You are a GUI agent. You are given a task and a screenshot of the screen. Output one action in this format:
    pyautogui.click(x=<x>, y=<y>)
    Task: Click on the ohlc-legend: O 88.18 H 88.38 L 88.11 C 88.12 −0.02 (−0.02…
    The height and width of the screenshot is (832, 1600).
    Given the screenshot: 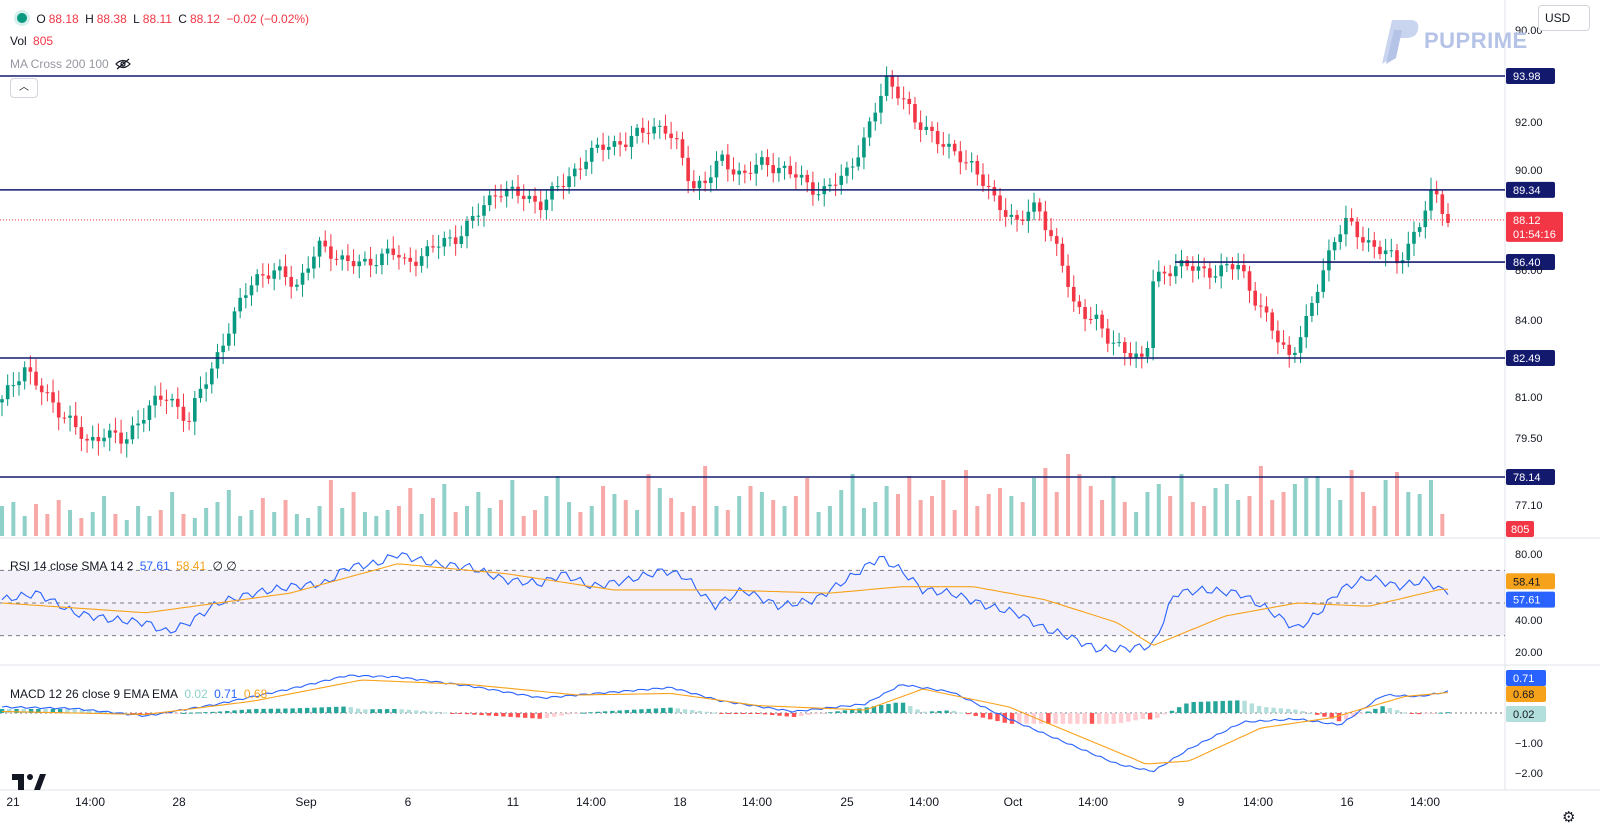 What is the action you would take?
    pyautogui.click(x=161, y=18)
    